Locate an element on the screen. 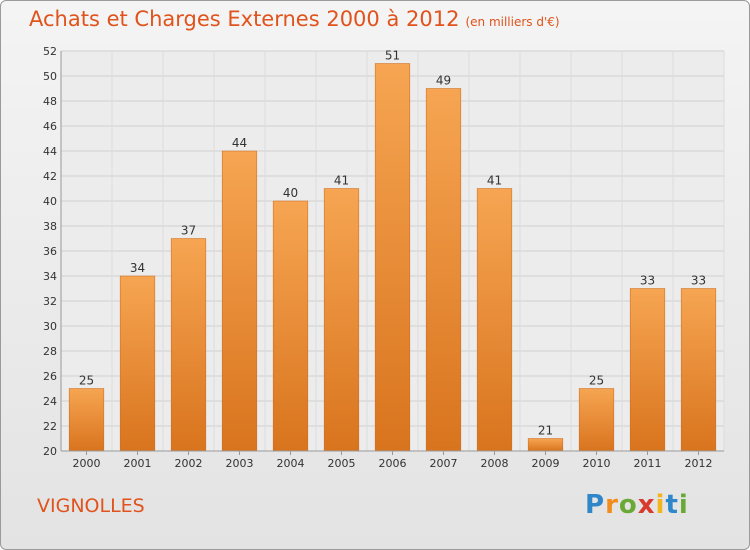 The height and width of the screenshot is (550, 750). bar-2012 is located at coordinates (698, 370).